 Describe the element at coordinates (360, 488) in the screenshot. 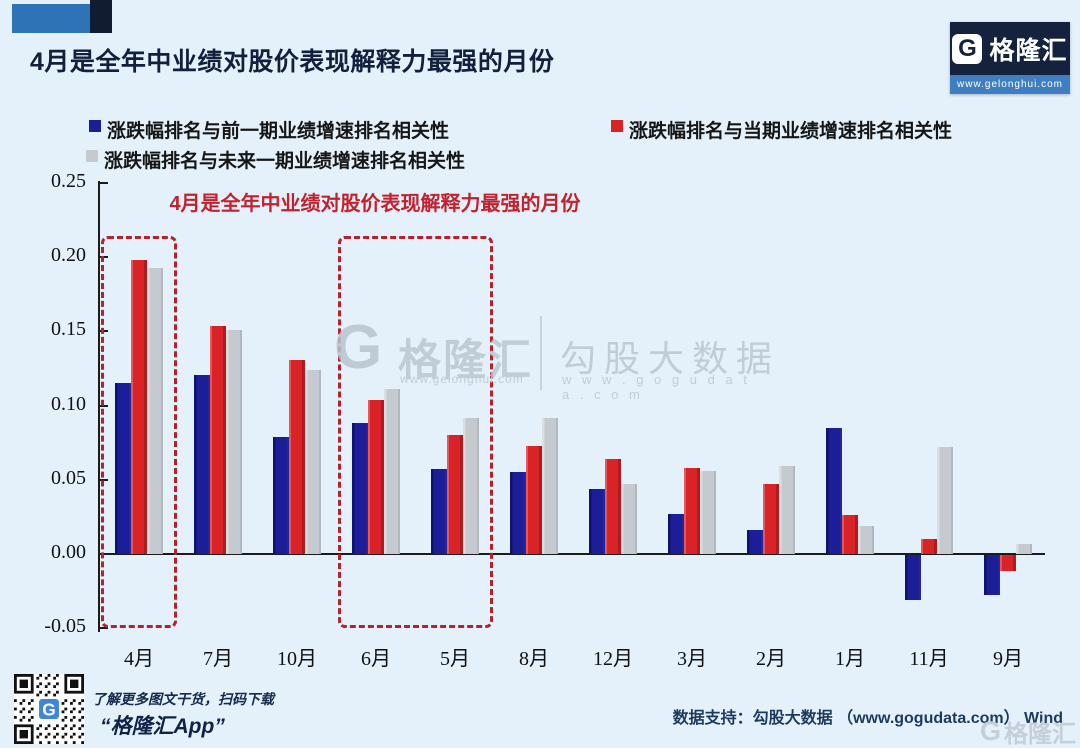

I see `bar-6月-series0` at that location.